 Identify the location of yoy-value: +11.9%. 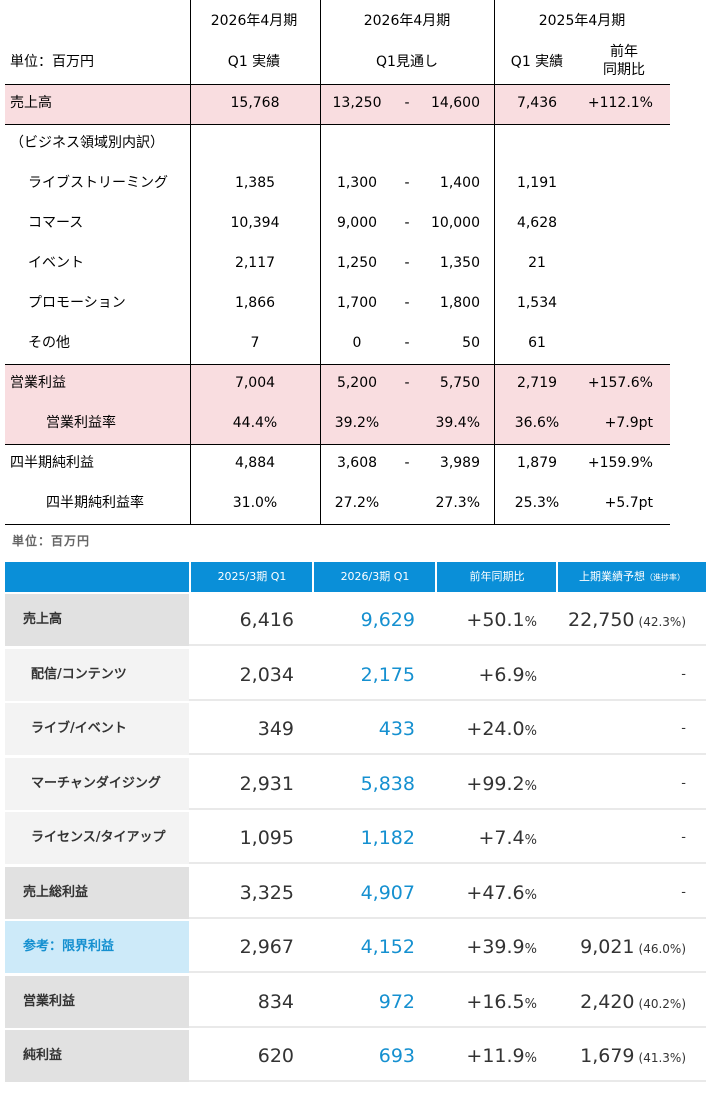
(501, 1056).